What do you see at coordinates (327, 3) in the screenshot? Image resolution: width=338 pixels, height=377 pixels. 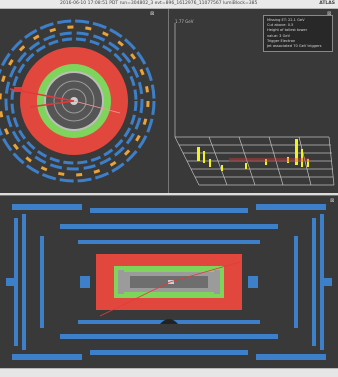 I see `brand-label: ATLAS` at bounding box center [327, 3].